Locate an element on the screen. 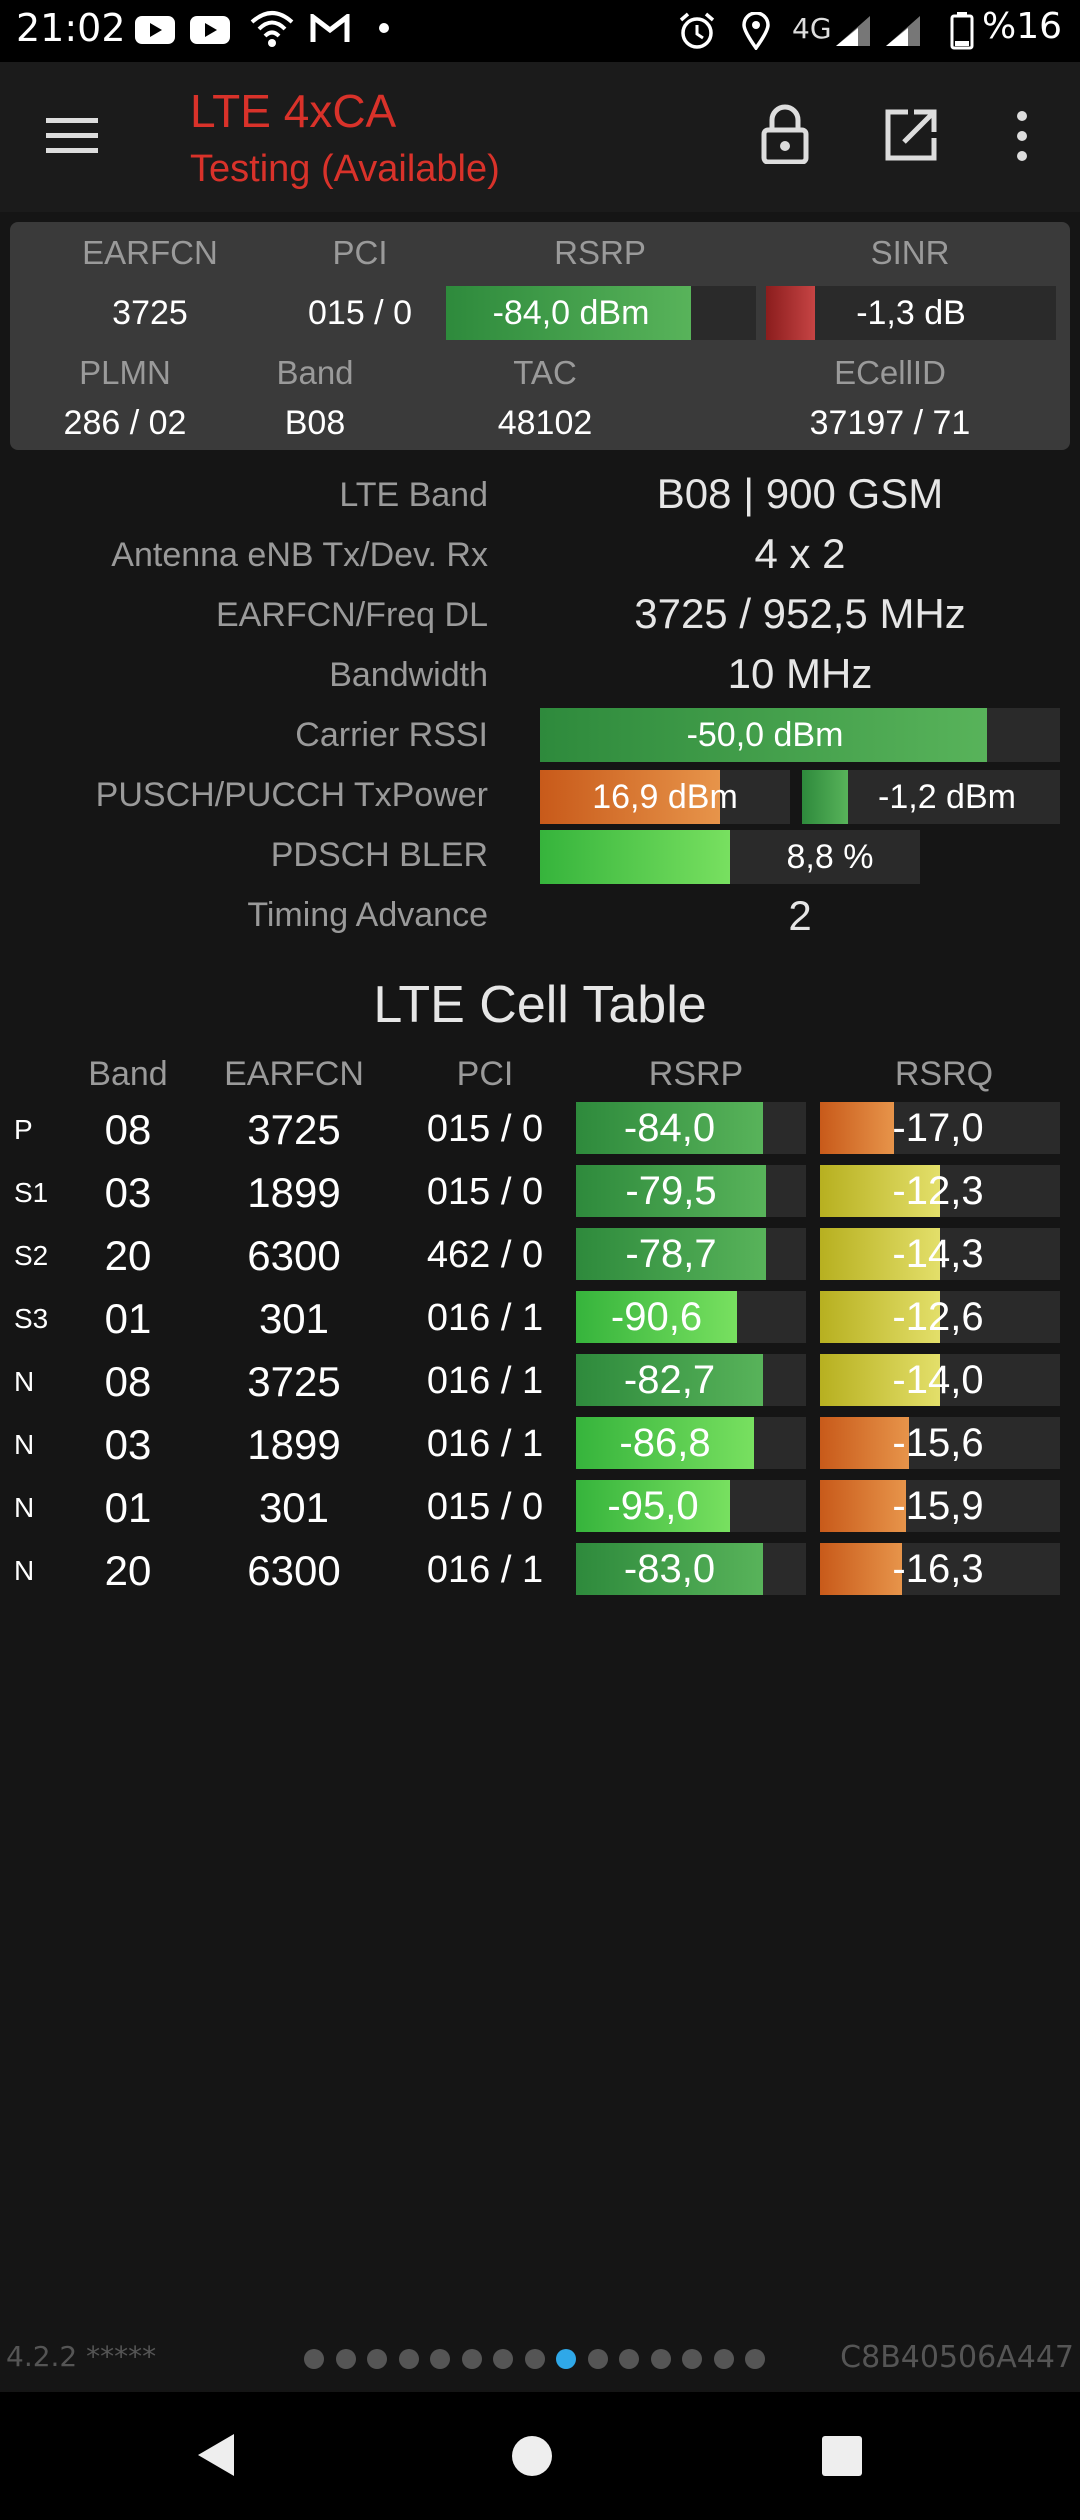 The width and height of the screenshot is (1080, 2520). ecellid-header: ECellID is located at coordinates (890, 372).